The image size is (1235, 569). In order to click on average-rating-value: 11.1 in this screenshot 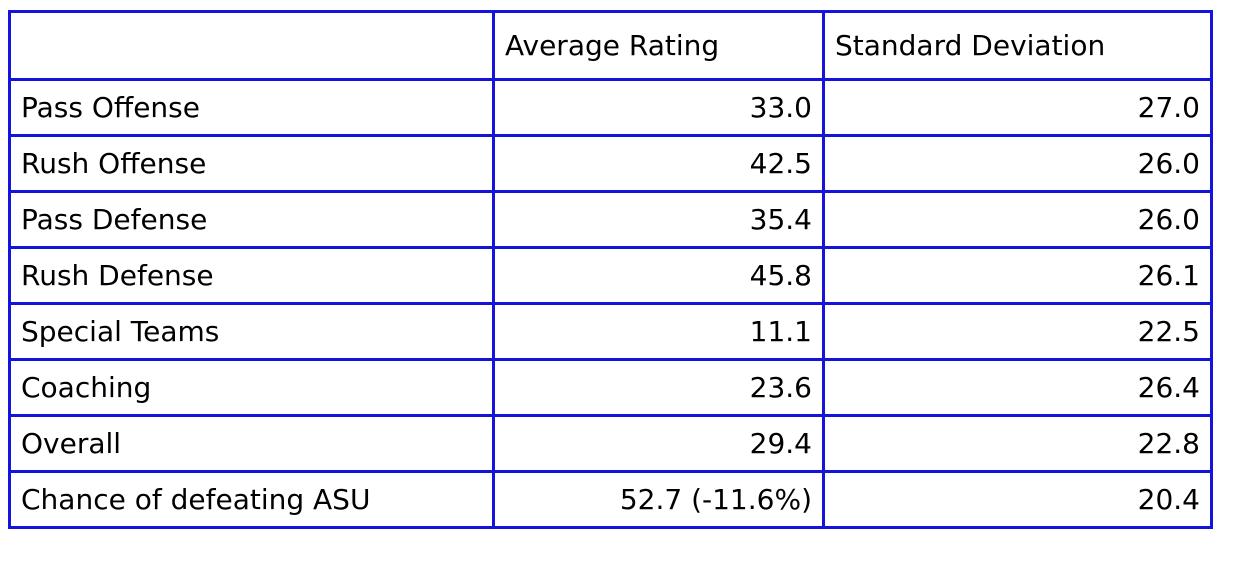, I will do `click(658, 331)`.